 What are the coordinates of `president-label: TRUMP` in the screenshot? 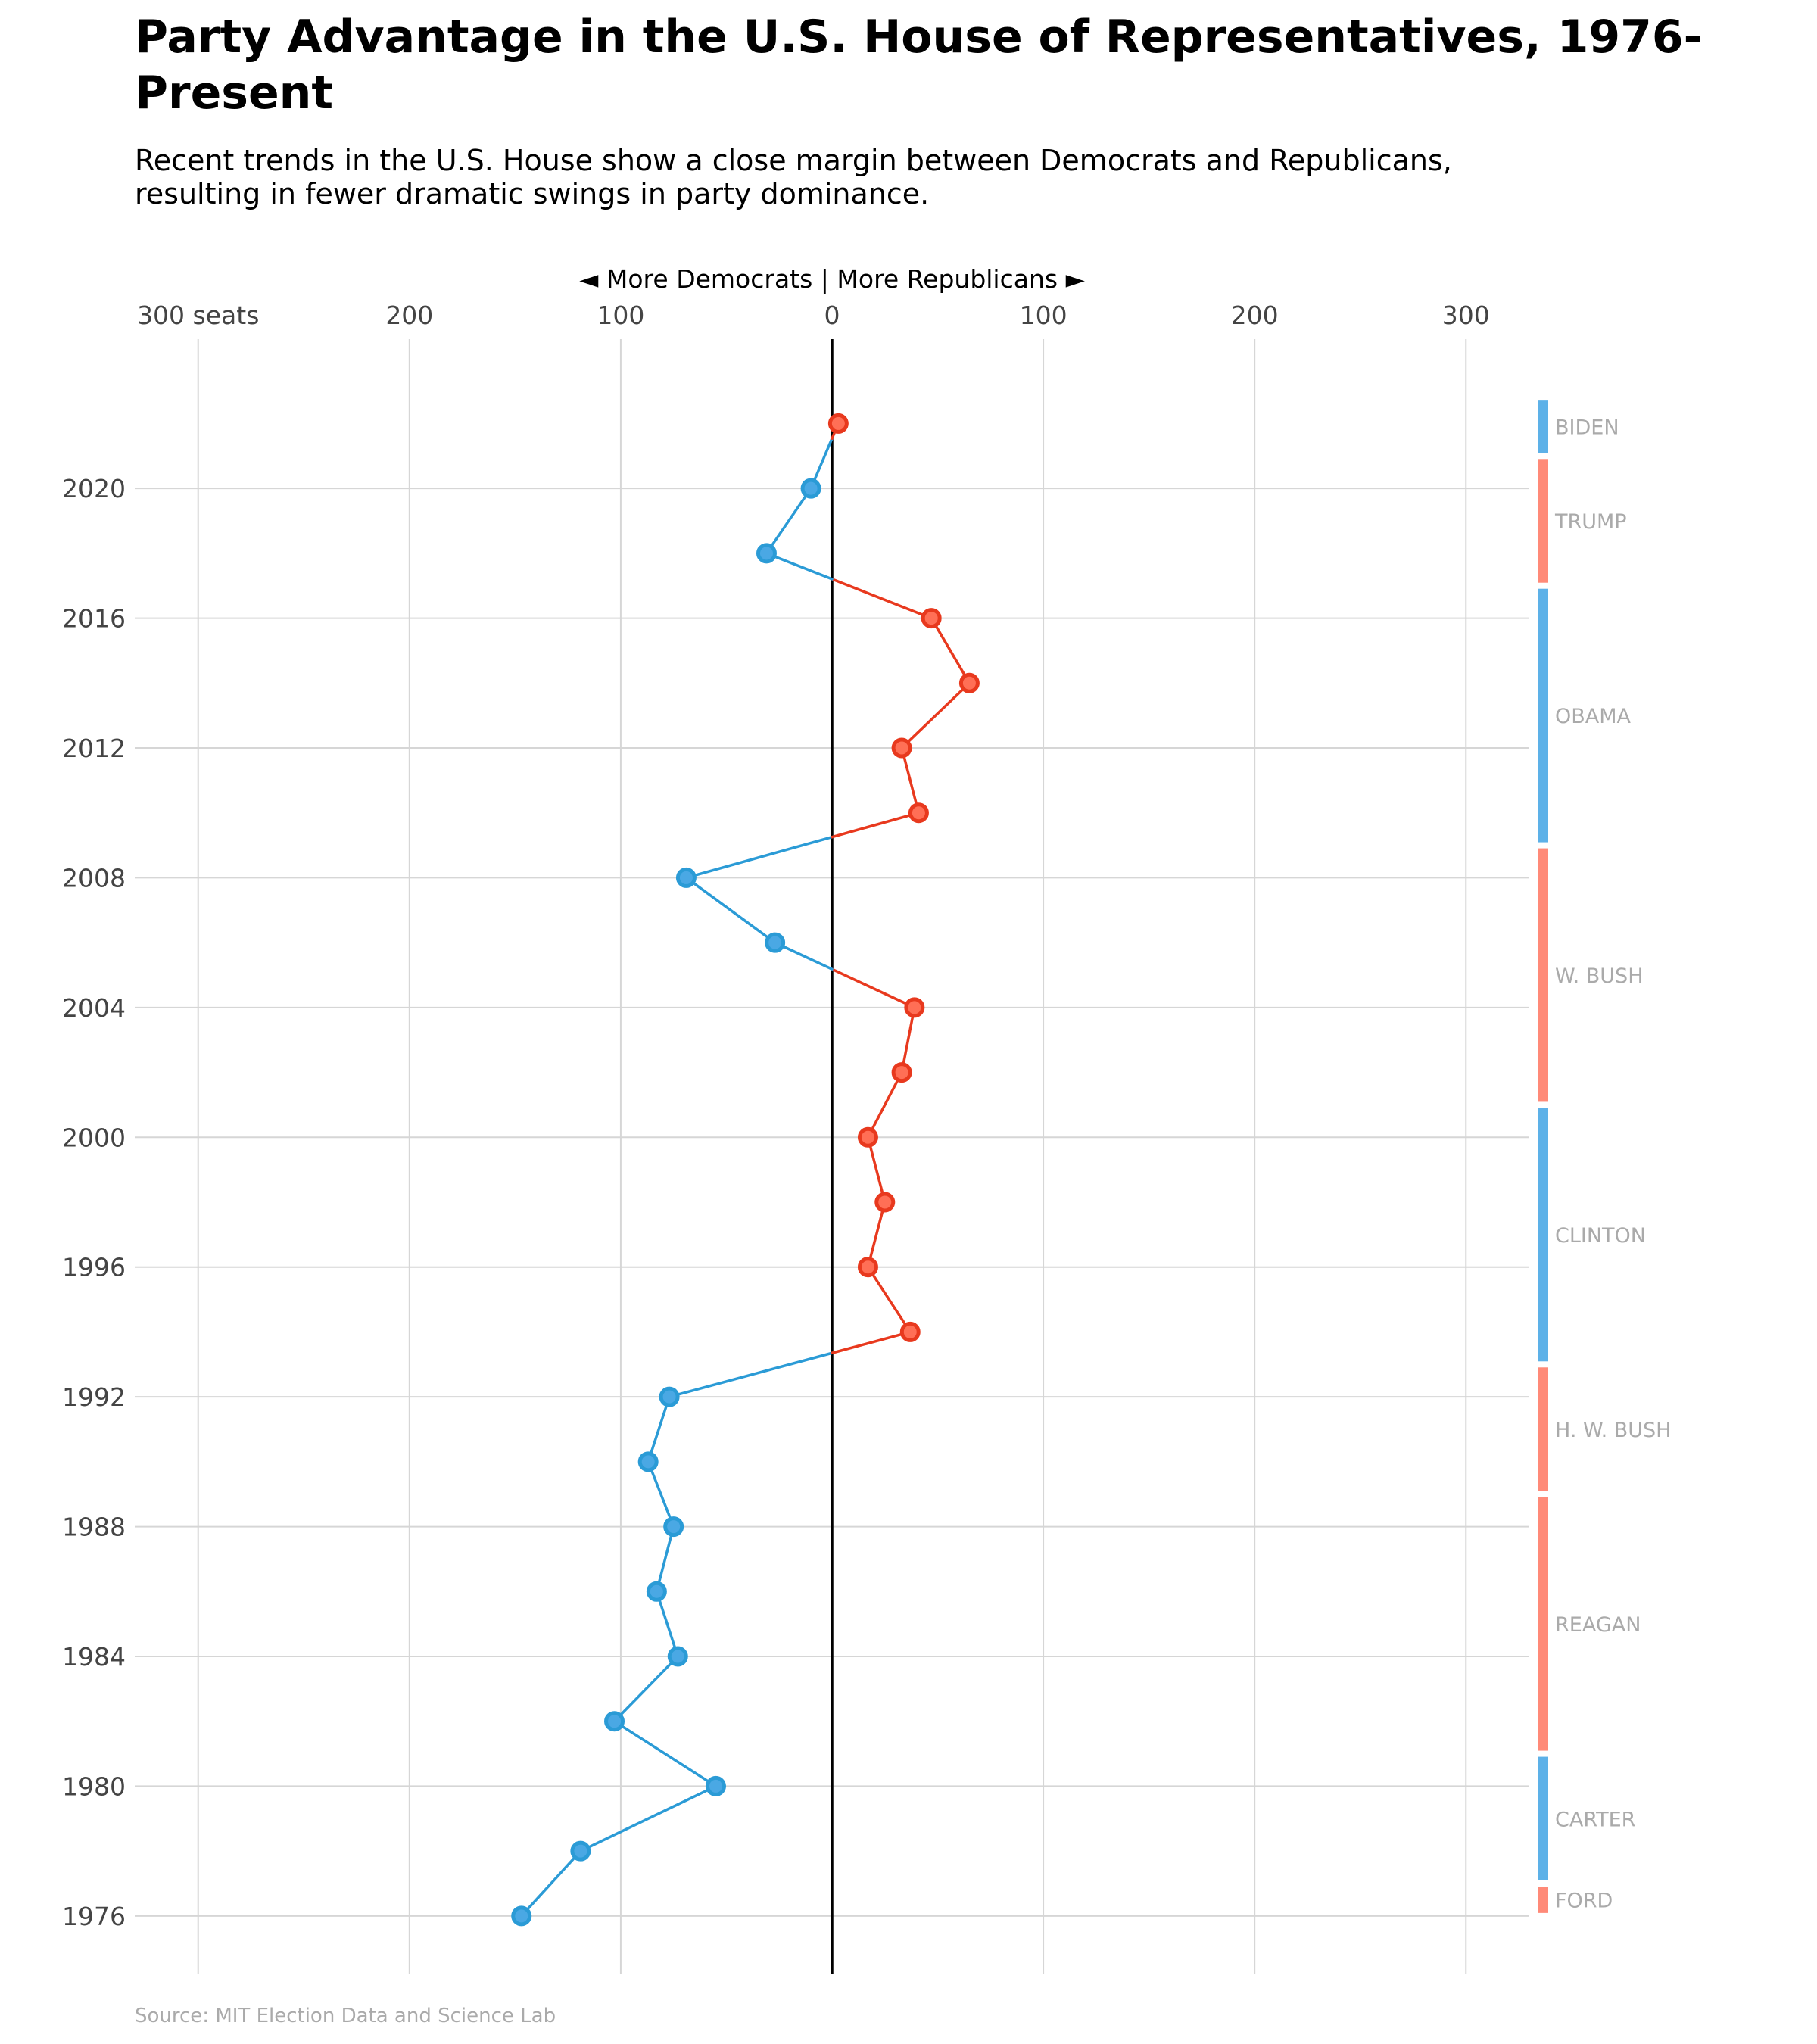 It's located at (1590, 522).